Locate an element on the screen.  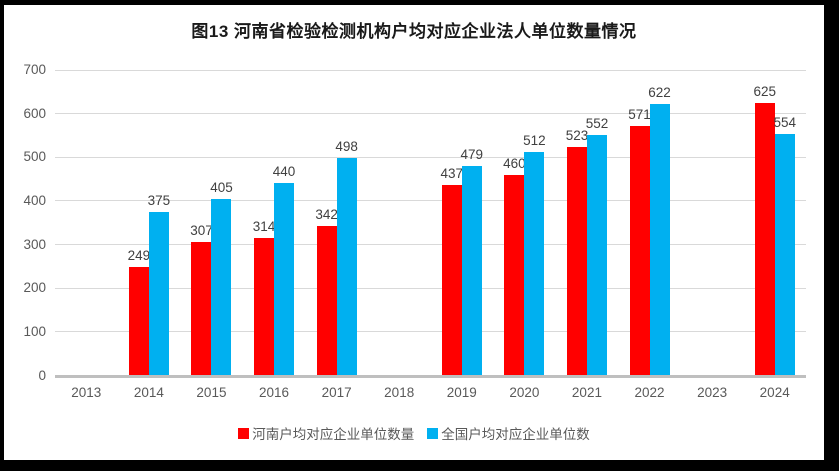
bar-value-label-henan-2020: 460 is located at coordinates (514, 163).